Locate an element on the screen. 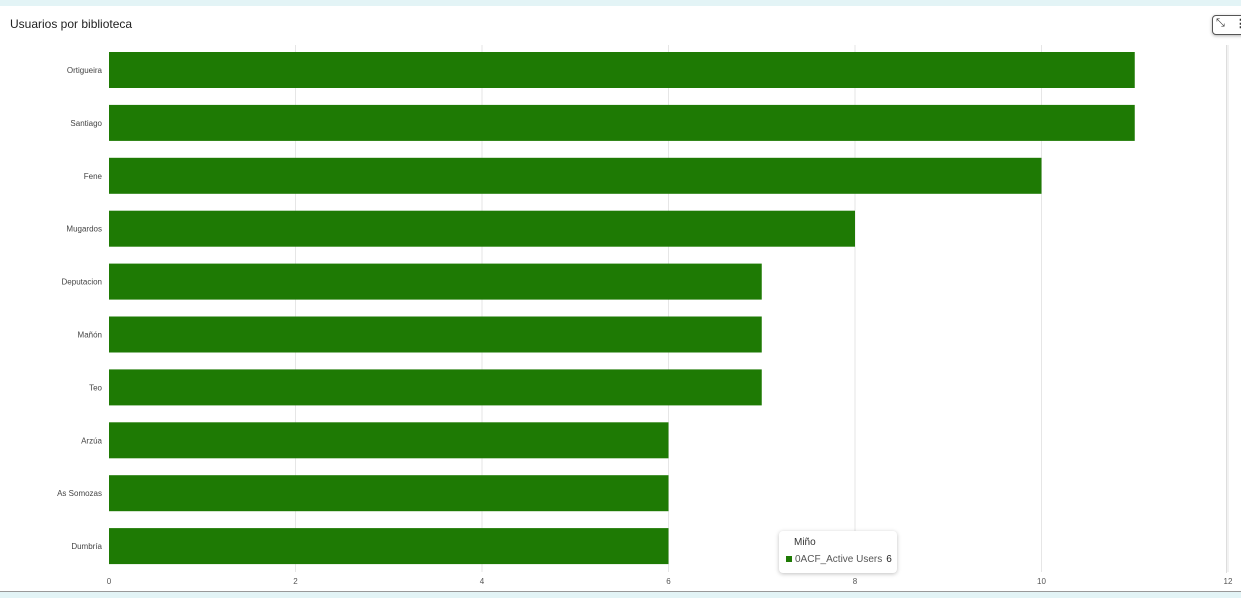 This screenshot has height=598, width=1241. y-category-label: As Somozas is located at coordinates (79, 493).